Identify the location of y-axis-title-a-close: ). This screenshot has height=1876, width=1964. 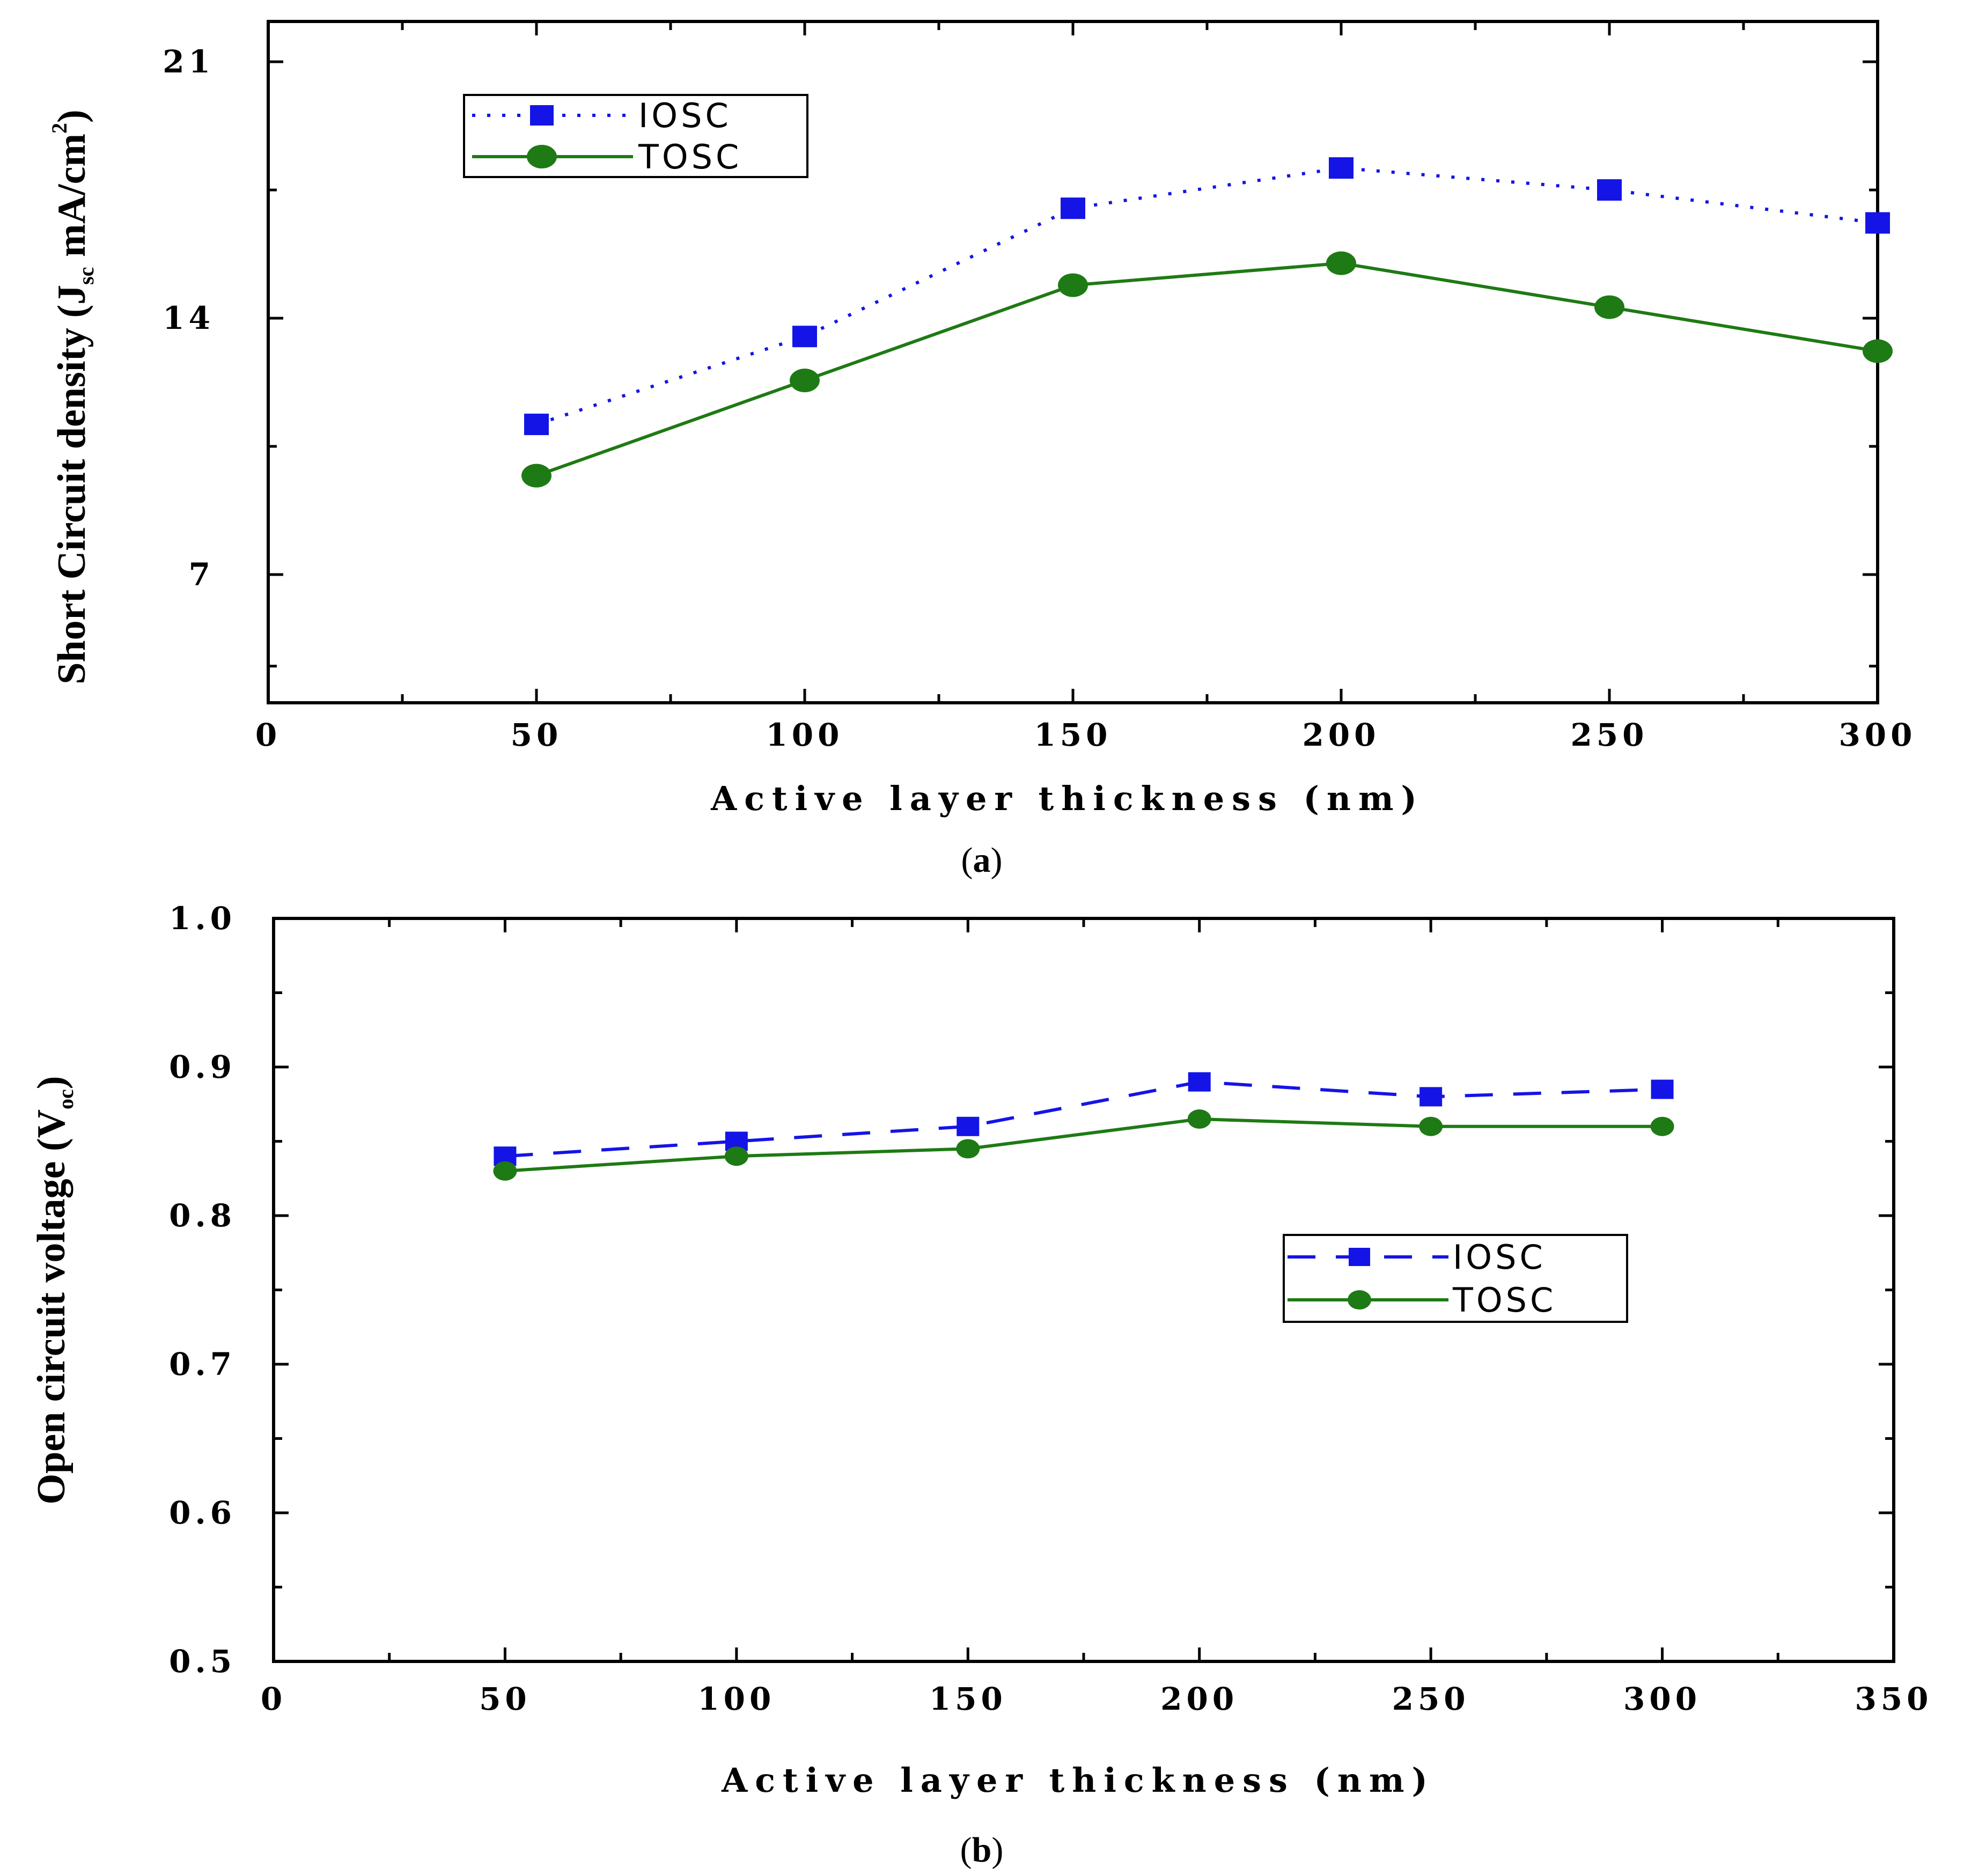
(72, 116).